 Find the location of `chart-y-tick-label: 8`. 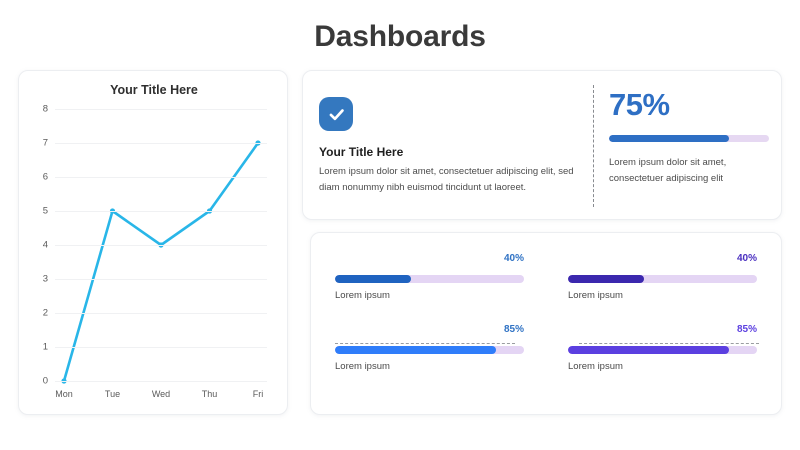

chart-y-tick-label: 8 is located at coordinates (45, 109).